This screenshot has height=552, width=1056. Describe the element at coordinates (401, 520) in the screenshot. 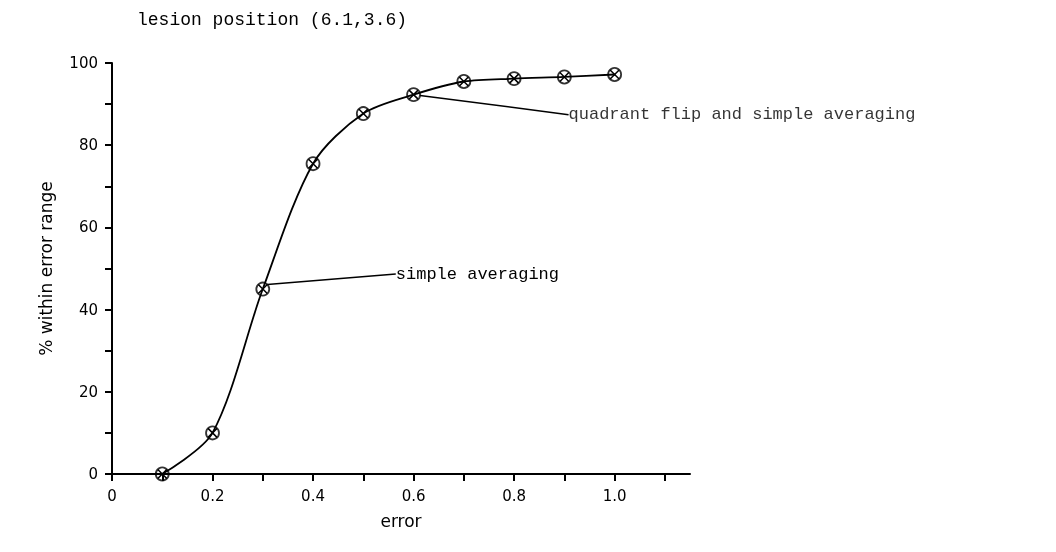

I see `x-axis-title: error` at that location.